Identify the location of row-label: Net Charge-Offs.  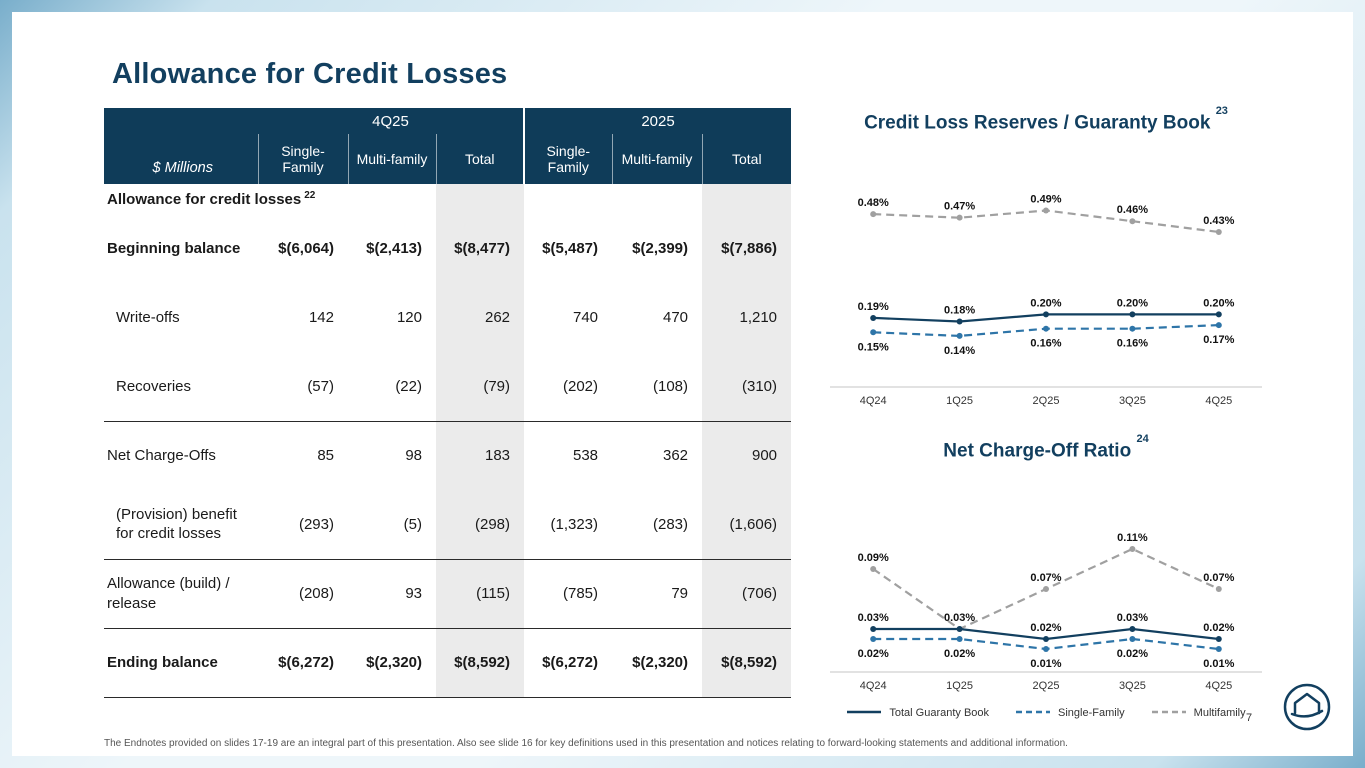
(181, 455).